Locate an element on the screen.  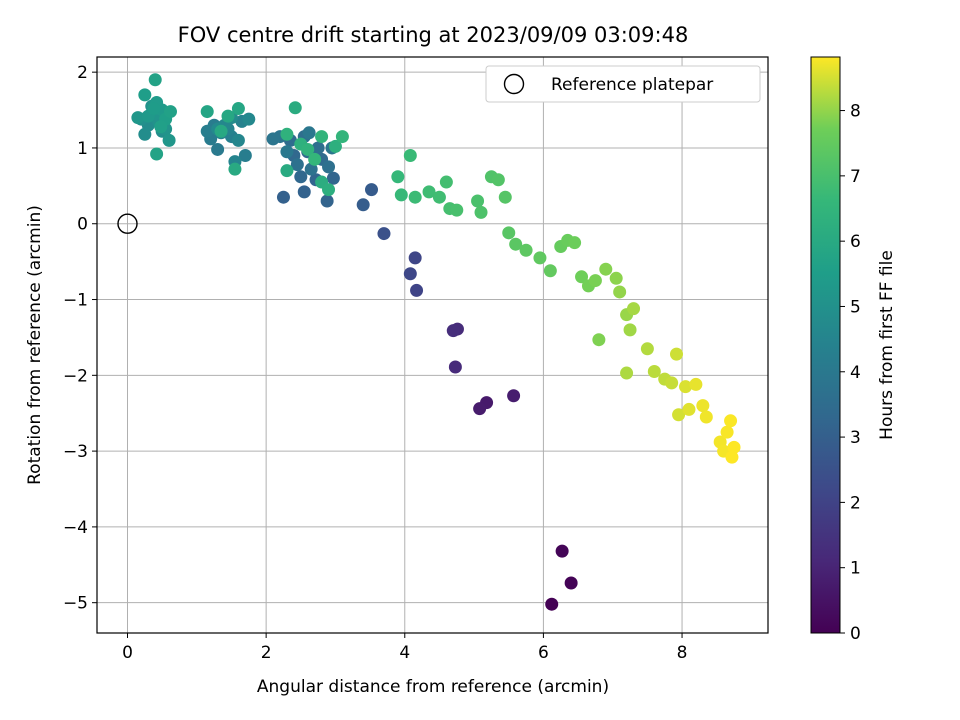
reference-platepar-marker is located at coordinates (127, 223).